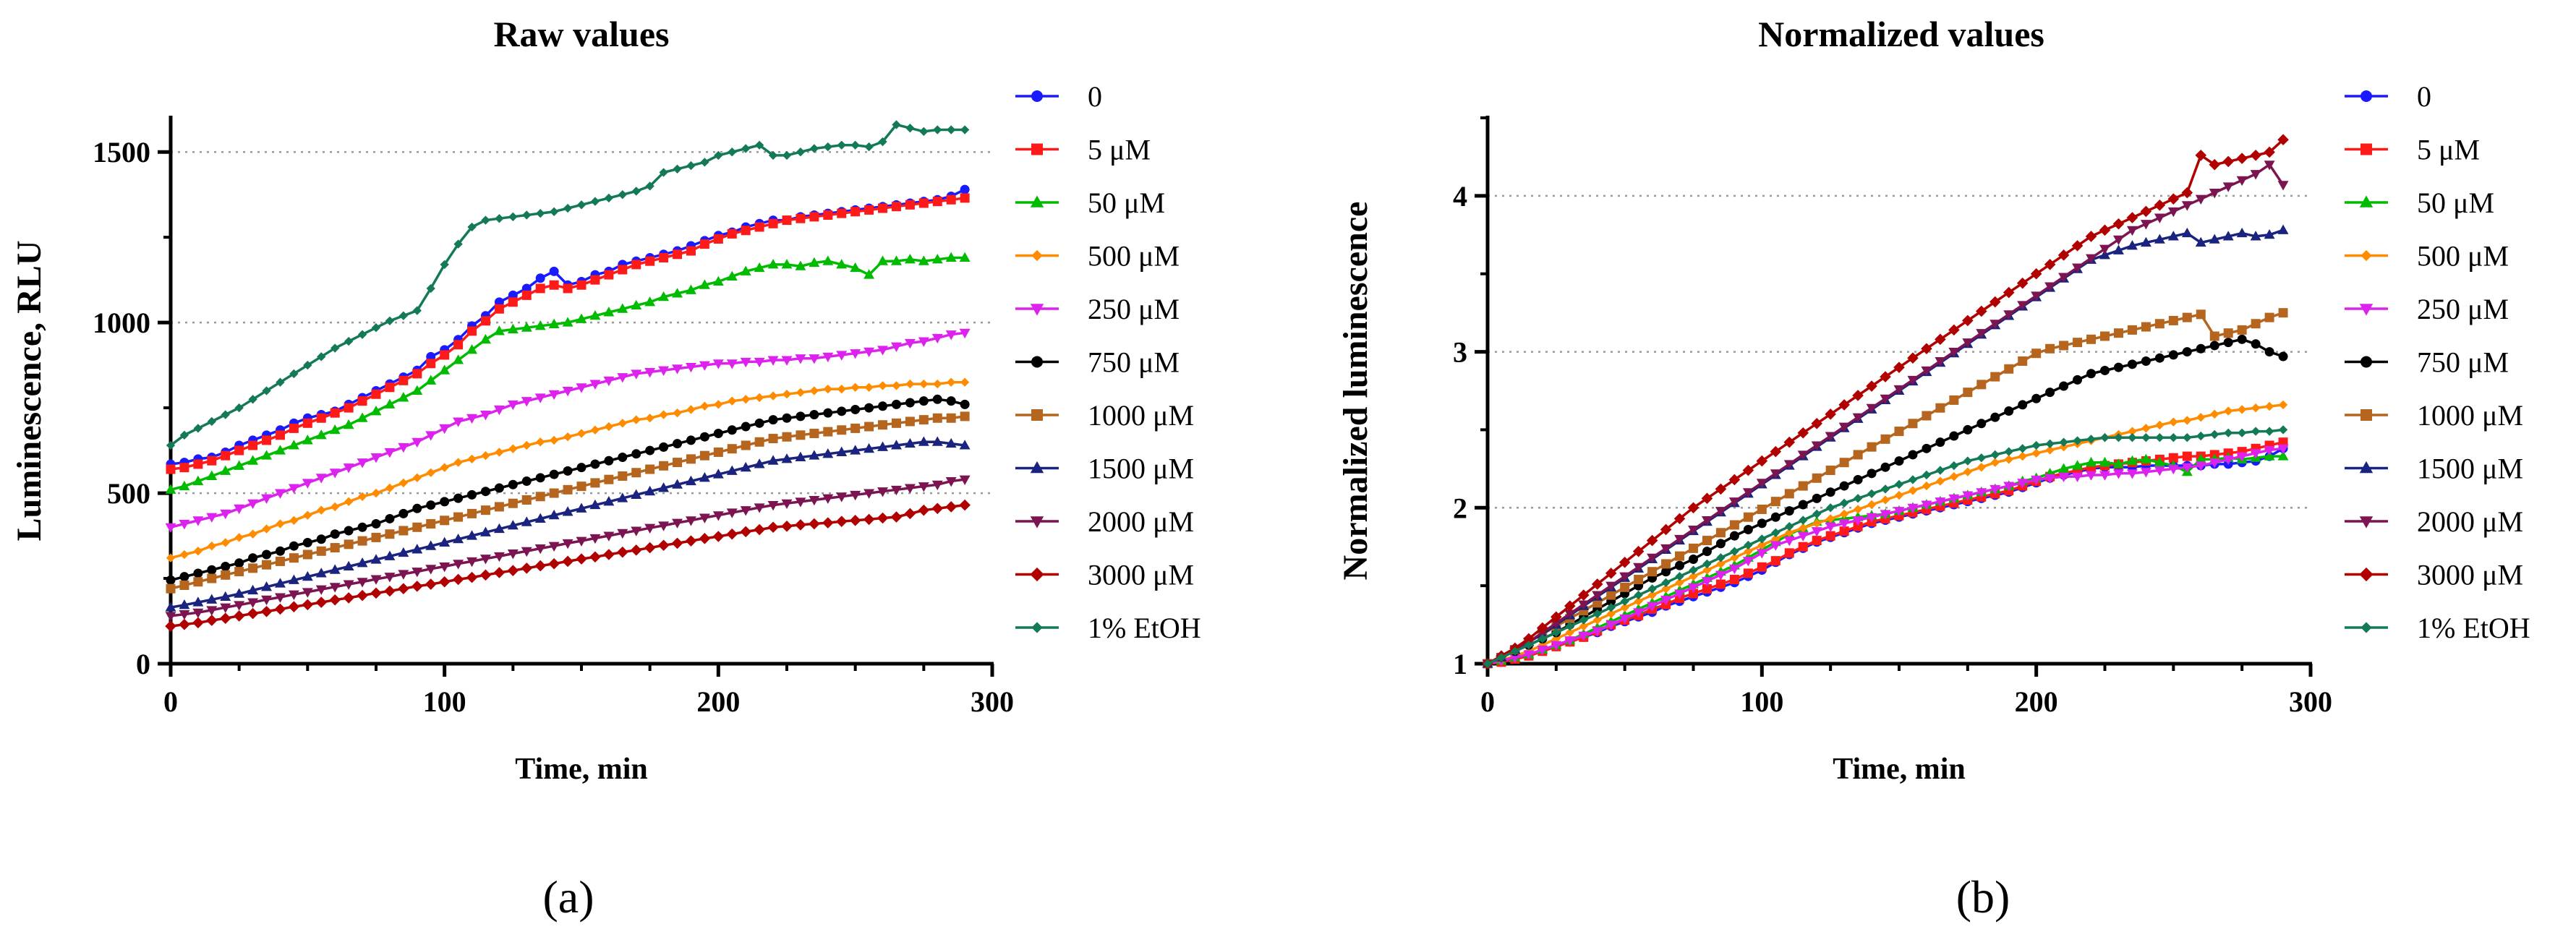 Image resolution: width=2576 pixels, height=937 pixels. What do you see at coordinates (1900, 770) in the screenshot?
I see `x-axis-title: Time, min` at bounding box center [1900, 770].